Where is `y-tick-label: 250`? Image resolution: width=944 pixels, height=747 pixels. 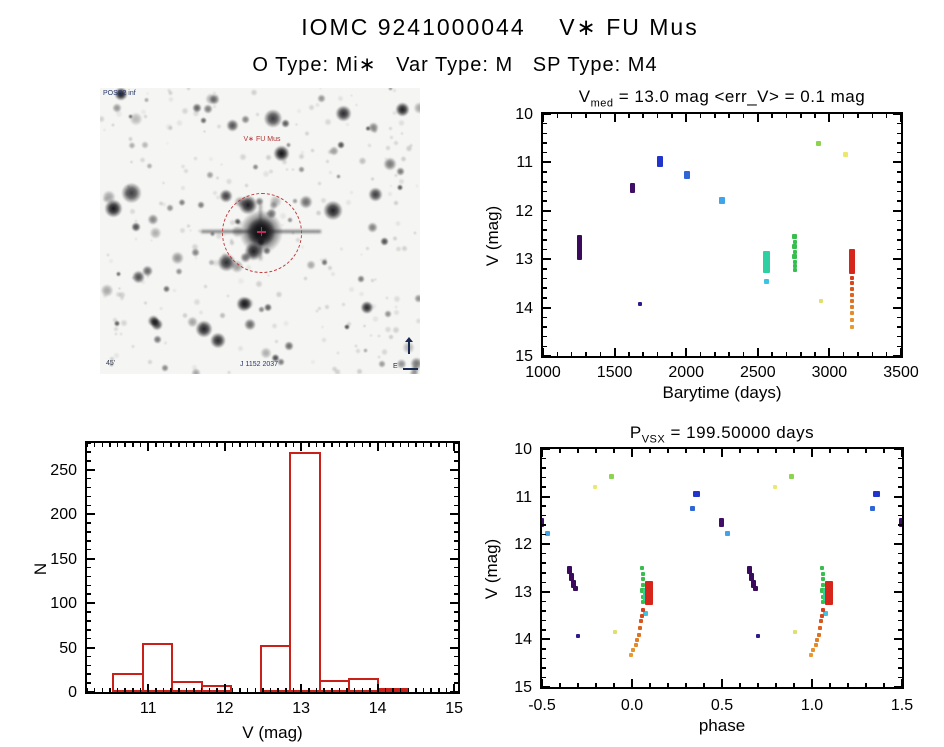 y-tick-label: 250 is located at coordinates (63, 470).